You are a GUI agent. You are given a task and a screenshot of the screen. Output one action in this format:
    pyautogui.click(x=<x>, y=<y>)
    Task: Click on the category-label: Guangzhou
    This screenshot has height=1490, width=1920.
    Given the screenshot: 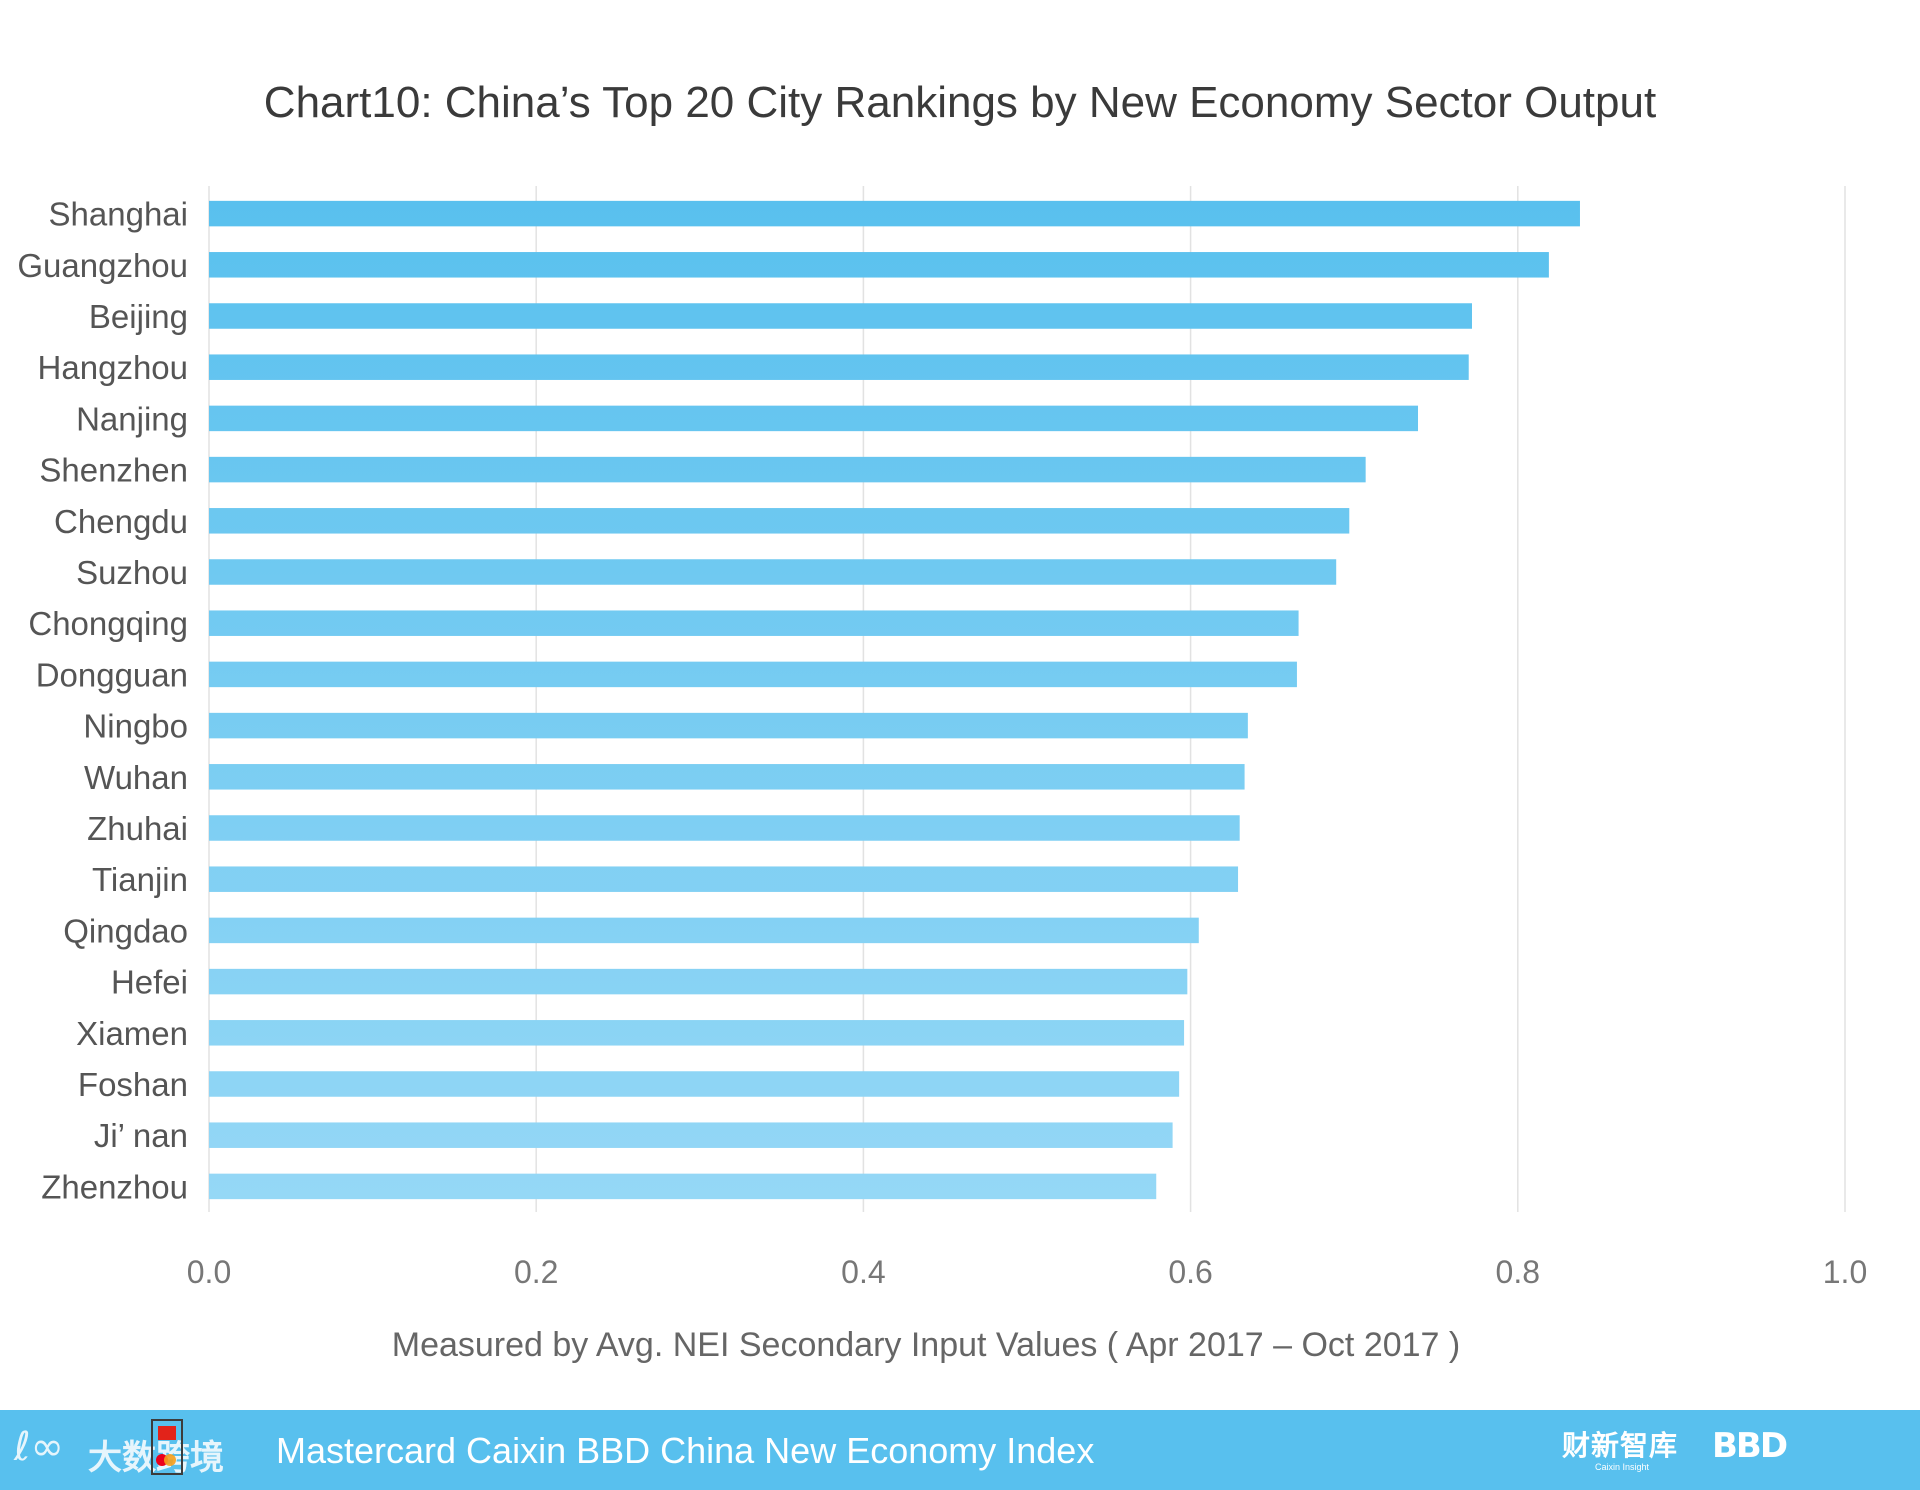 What is the action you would take?
    pyautogui.click(x=102, y=265)
    